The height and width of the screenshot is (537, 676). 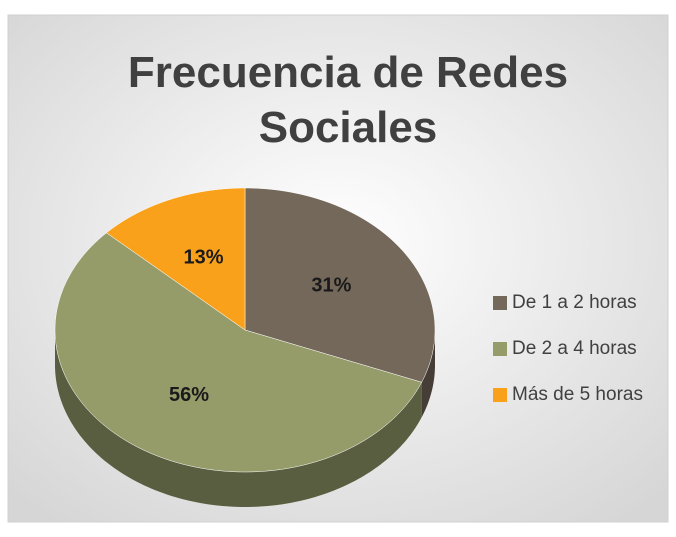 What do you see at coordinates (577, 394) in the screenshot?
I see `legend-label: Más de 5 horas` at bounding box center [577, 394].